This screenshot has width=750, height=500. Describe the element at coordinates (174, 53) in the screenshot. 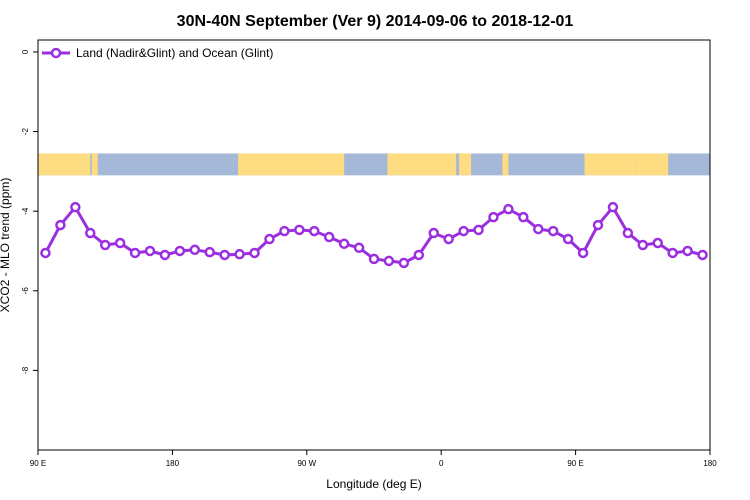

I see `legend-entry-label: Land (Nadir&Glint) and Ocean (Glint)` at that location.